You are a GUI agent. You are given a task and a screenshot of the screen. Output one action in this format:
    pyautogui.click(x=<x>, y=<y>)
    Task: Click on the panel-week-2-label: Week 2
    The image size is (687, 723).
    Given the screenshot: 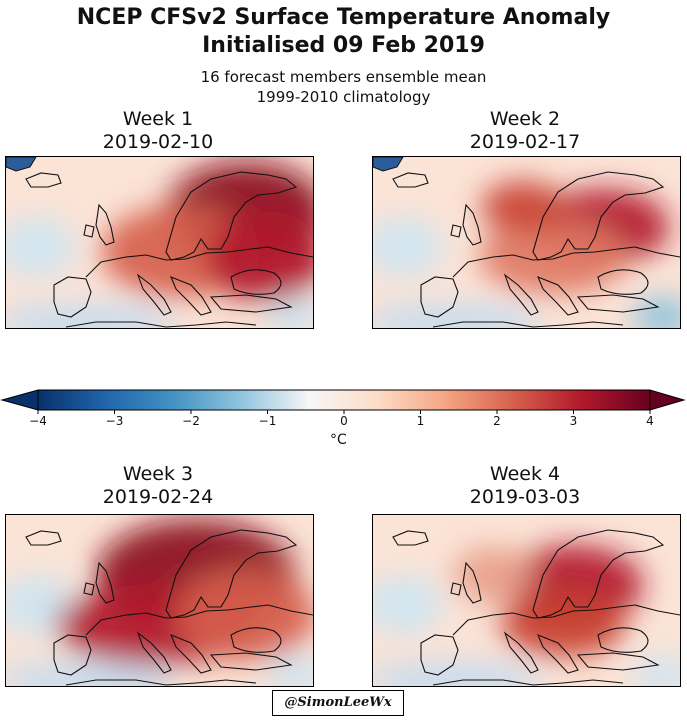 What is the action you would take?
    pyautogui.click(x=525, y=119)
    